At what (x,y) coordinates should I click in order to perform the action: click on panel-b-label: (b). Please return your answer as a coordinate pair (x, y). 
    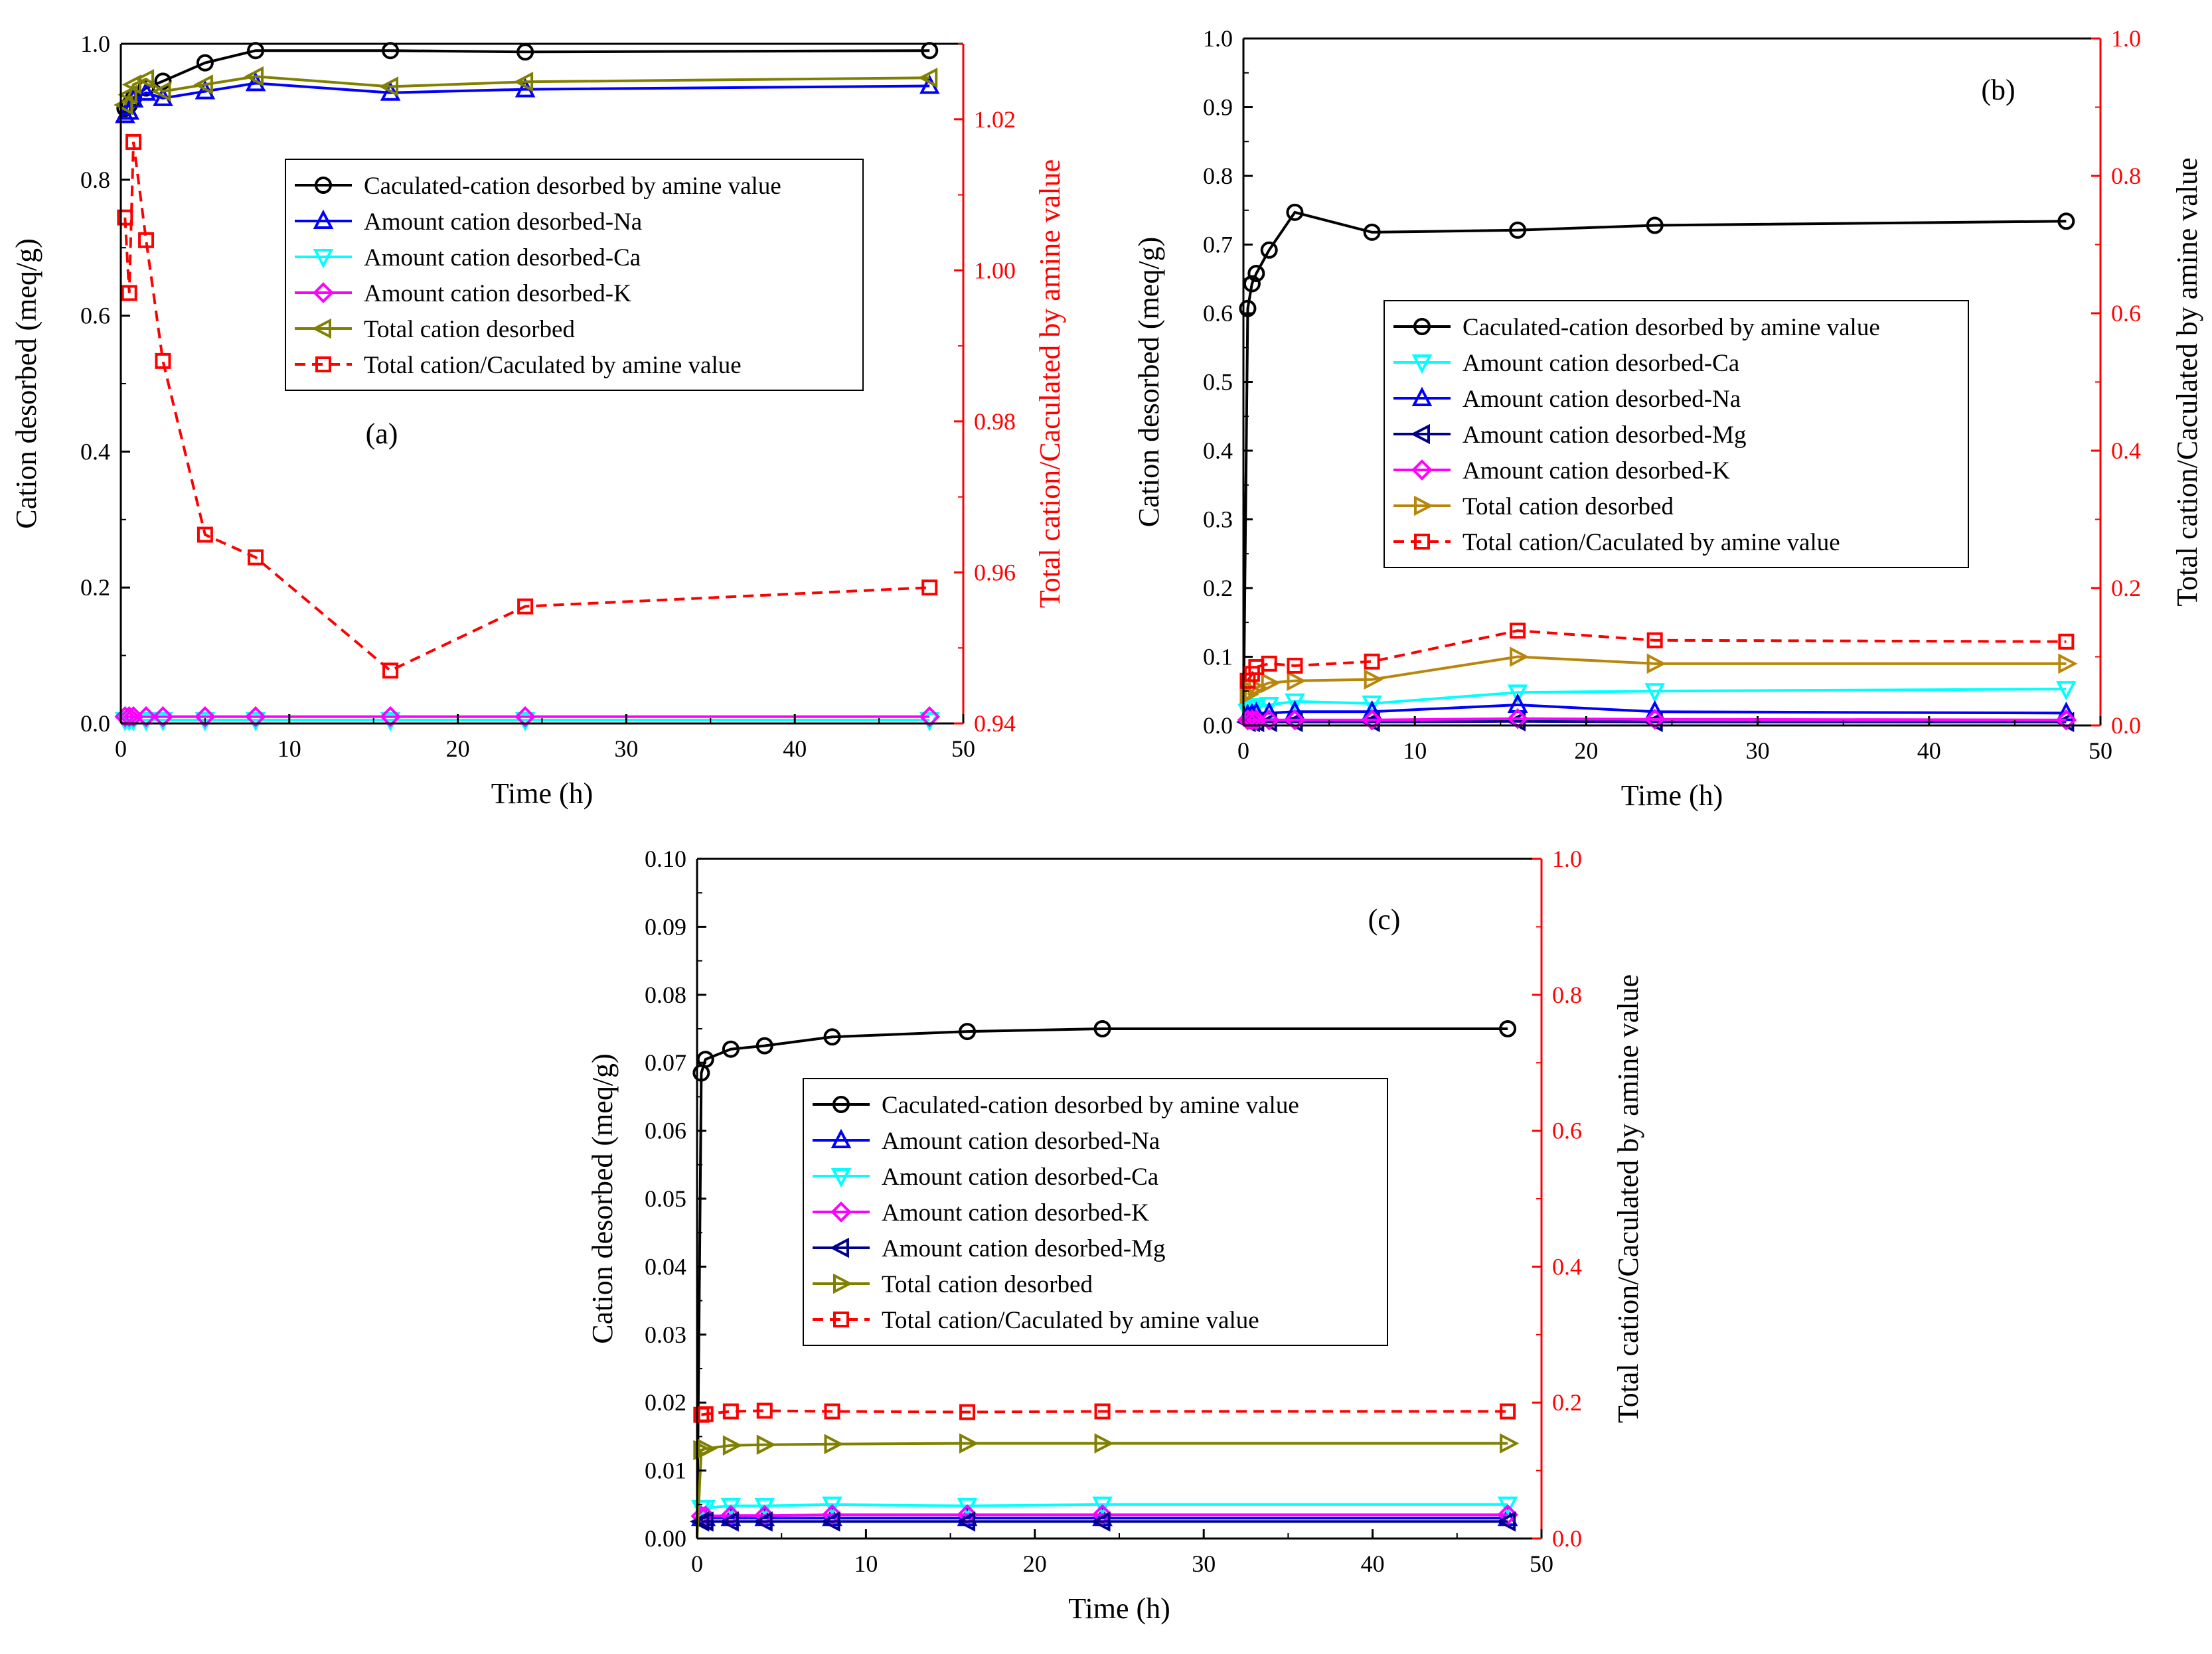
    Looking at the image, I should click on (1998, 90).